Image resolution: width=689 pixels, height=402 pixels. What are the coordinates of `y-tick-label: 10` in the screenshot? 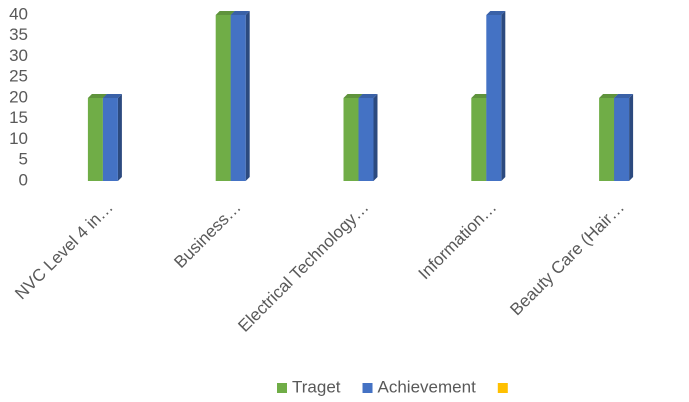 It's located at (18, 138).